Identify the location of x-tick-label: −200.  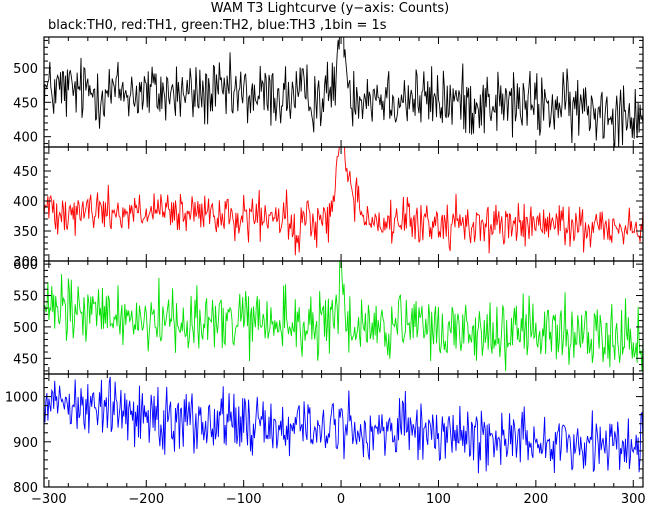
(146, 498).